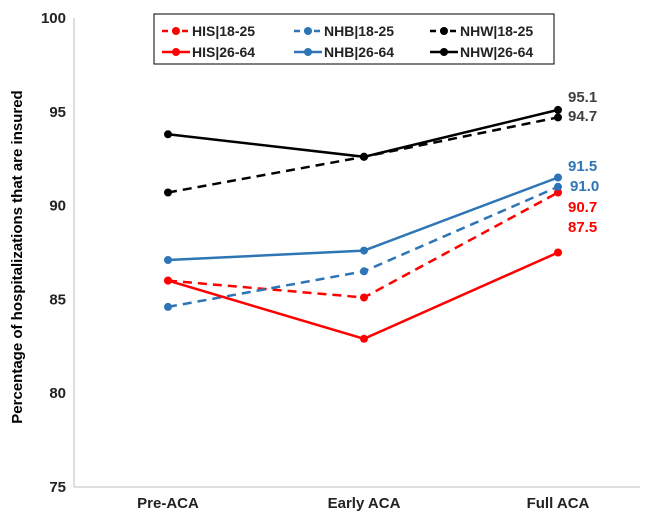  I want to click on legend-item: NHB|18-25, so click(344, 31).